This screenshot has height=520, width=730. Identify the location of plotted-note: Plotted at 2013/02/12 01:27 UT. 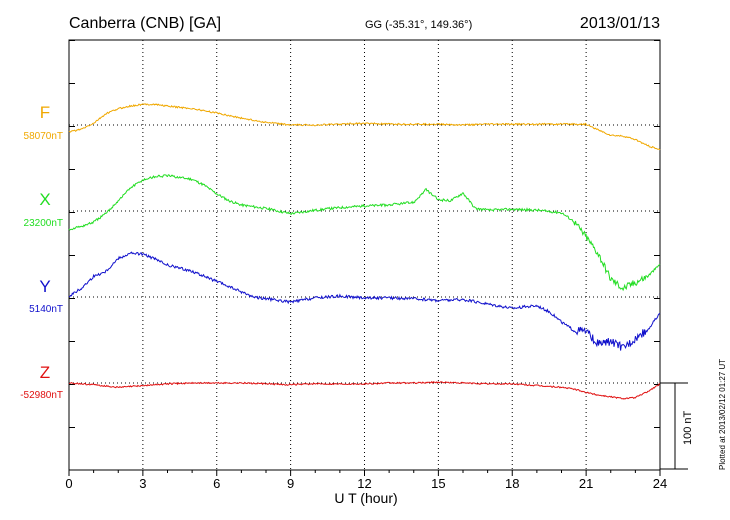
(722, 414).